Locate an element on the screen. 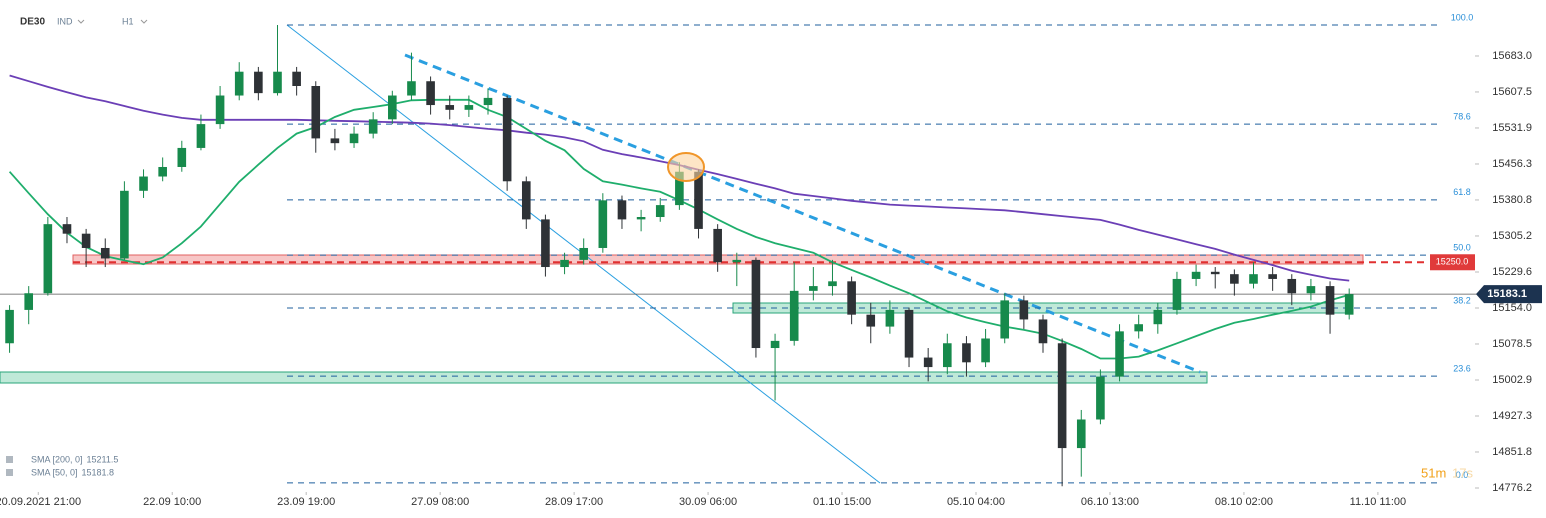 This screenshot has height=518, width=1546. alert-label: 15250.0 is located at coordinates (1452, 262).